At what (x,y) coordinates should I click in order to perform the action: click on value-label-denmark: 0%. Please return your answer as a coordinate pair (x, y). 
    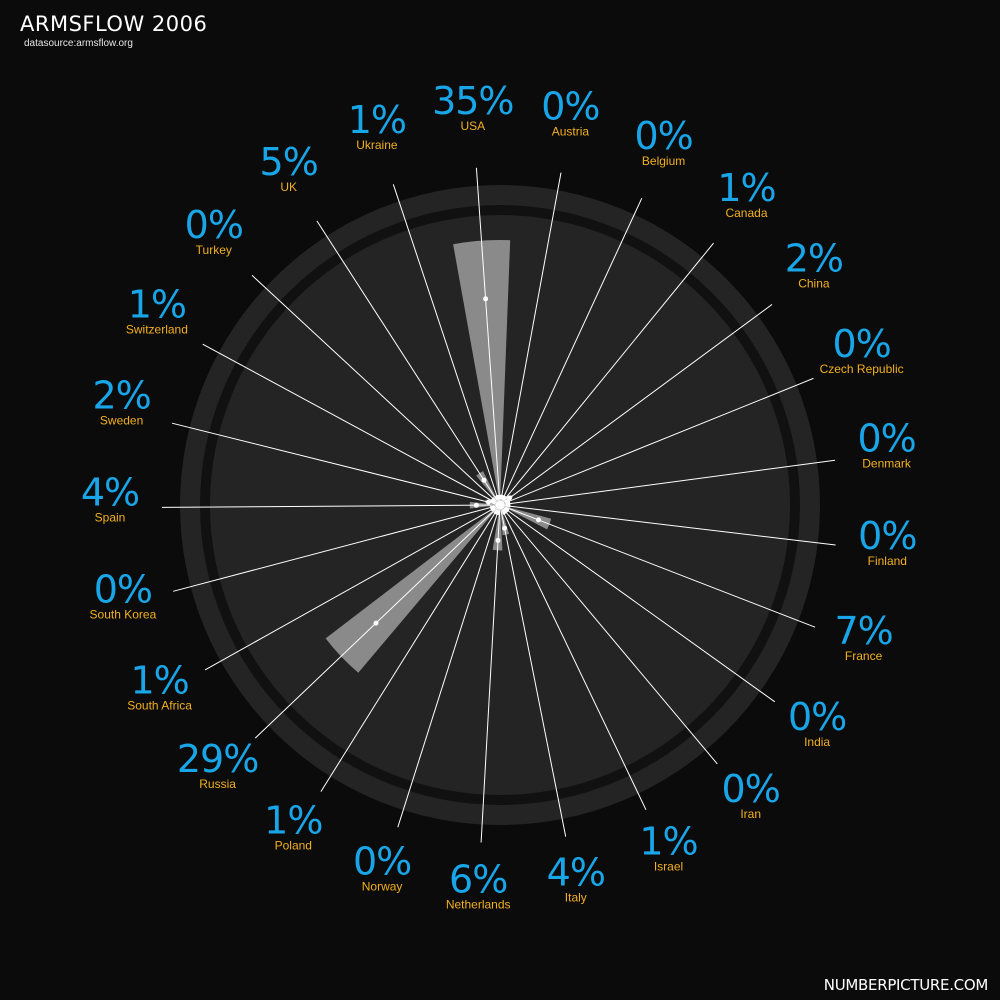
    Looking at the image, I should click on (886, 438).